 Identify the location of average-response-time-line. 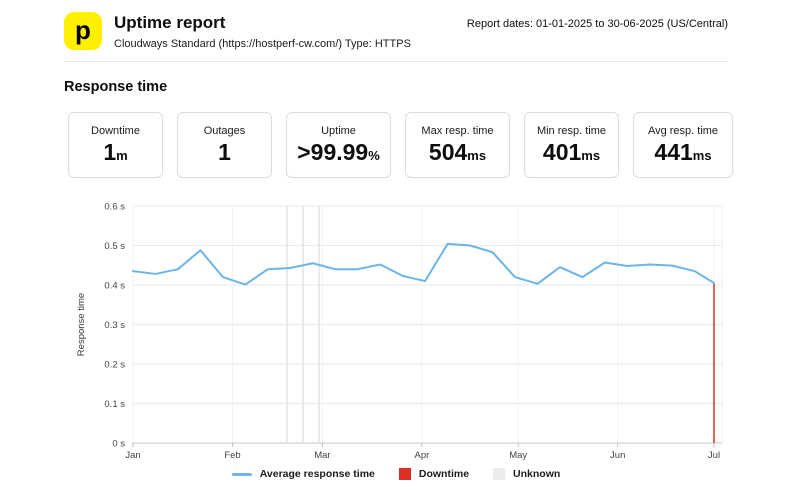
(423, 264).